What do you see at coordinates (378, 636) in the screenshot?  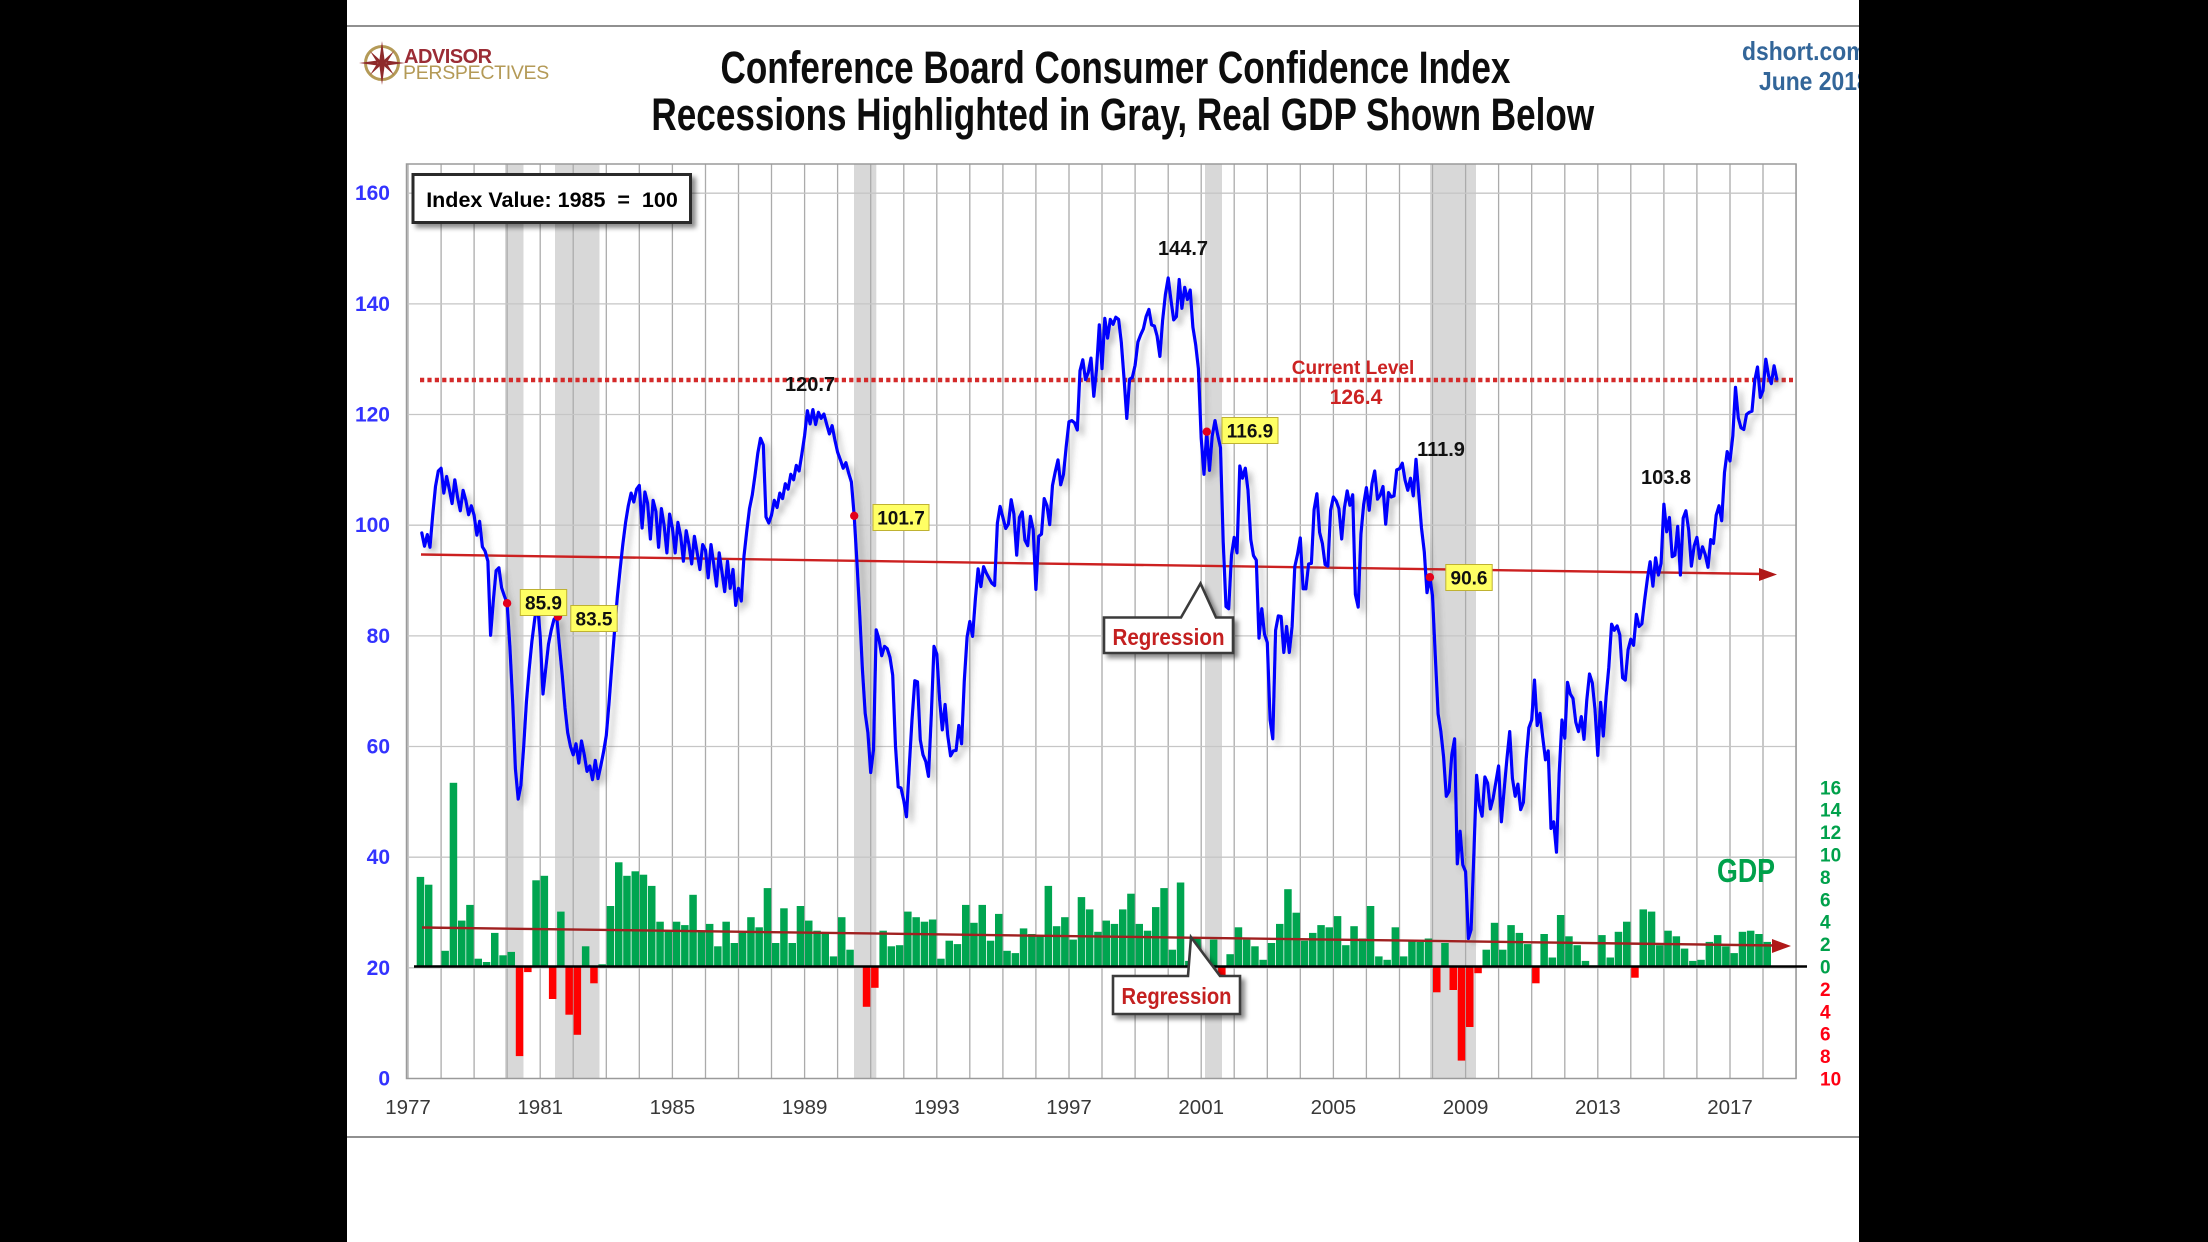 I see `svg-text: 80` at bounding box center [378, 636].